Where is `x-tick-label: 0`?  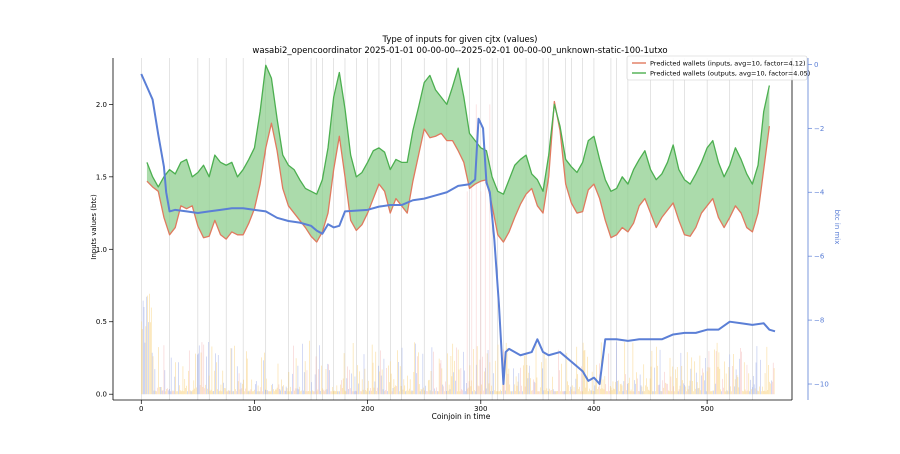
x-tick-label: 0 is located at coordinates (141, 409).